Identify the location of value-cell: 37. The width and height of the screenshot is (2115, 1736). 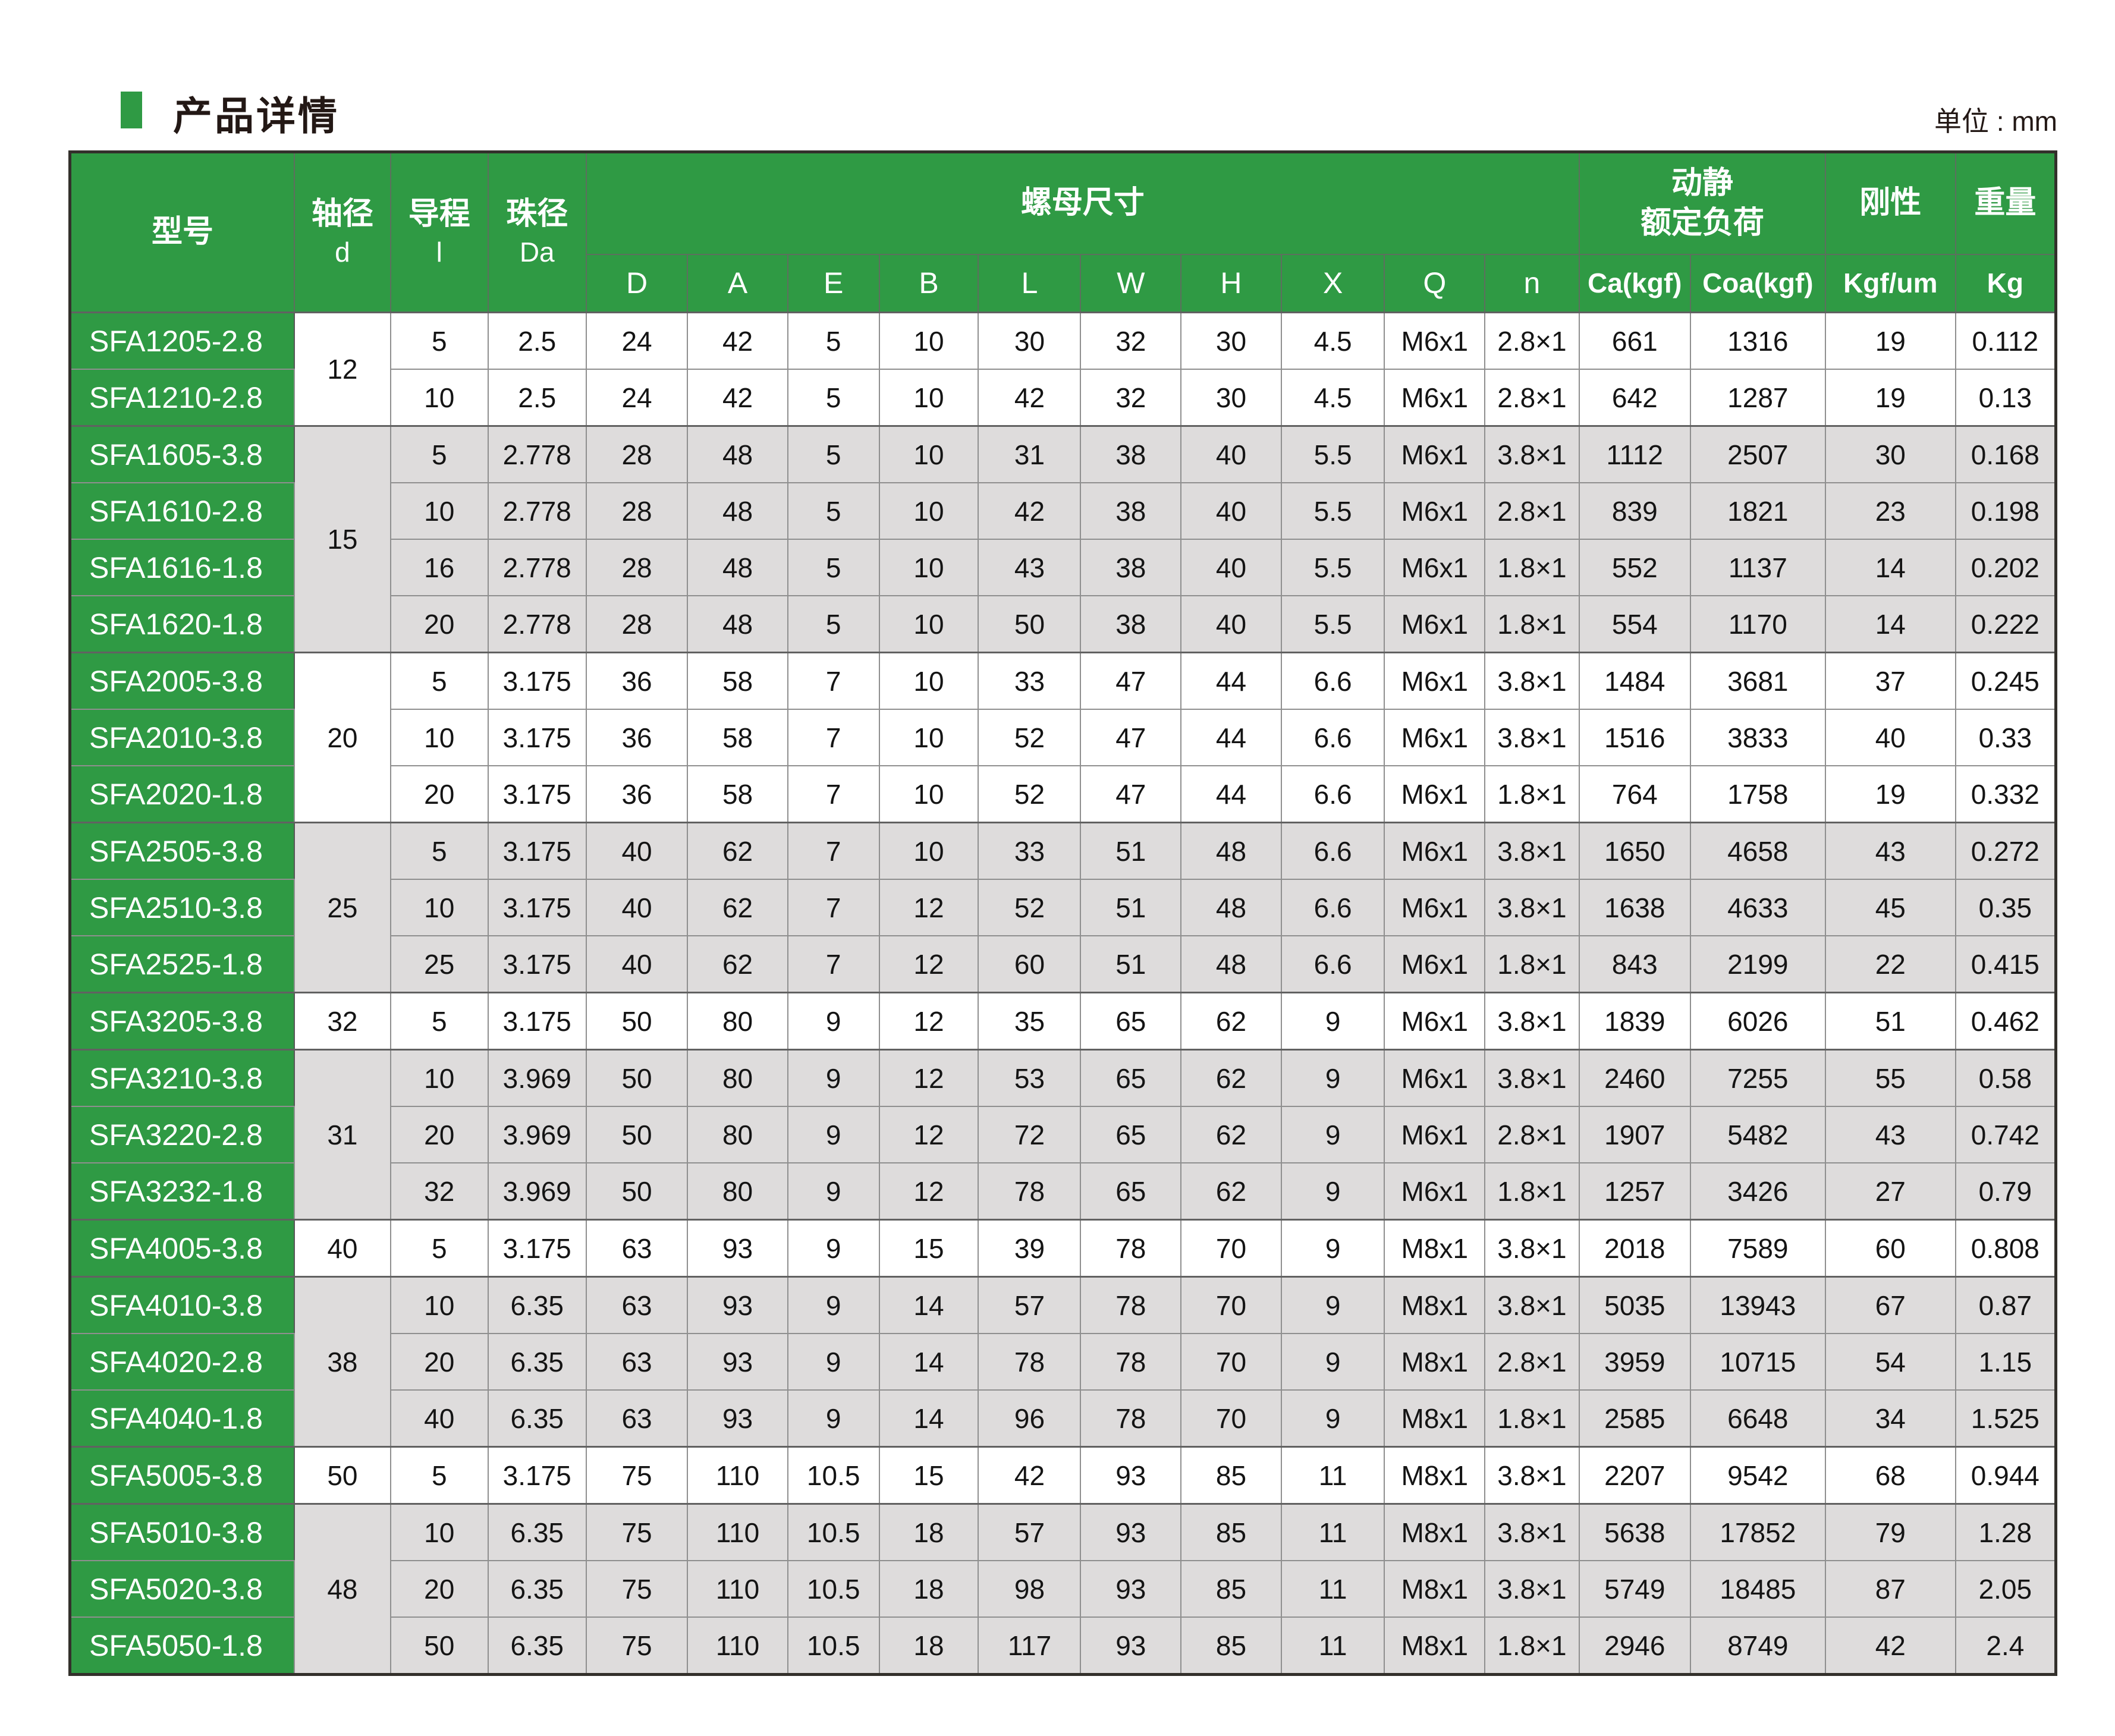
(1890, 681).